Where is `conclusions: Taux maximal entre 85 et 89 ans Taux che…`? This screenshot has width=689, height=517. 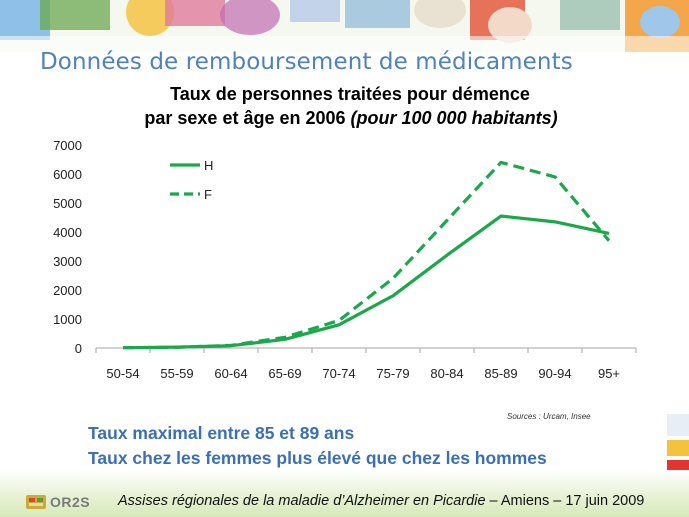
conclusions: Taux maximal entre 85 et 89 ans Taux che… is located at coordinates (317, 446).